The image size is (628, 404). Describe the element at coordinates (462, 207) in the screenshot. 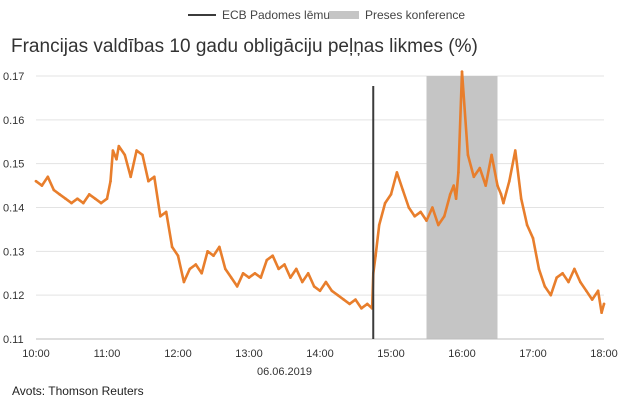

I see `press-conference-band` at that location.